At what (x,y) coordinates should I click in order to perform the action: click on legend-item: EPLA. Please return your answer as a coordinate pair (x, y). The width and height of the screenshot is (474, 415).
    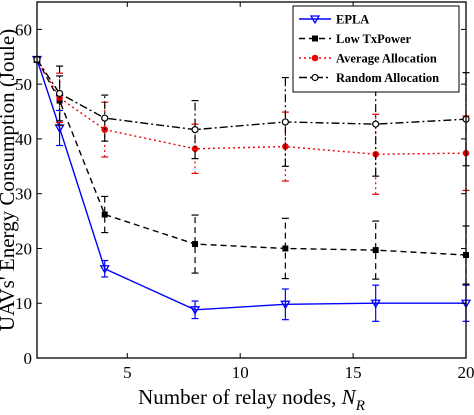
    Looking at the image, I should click on (334, 20).